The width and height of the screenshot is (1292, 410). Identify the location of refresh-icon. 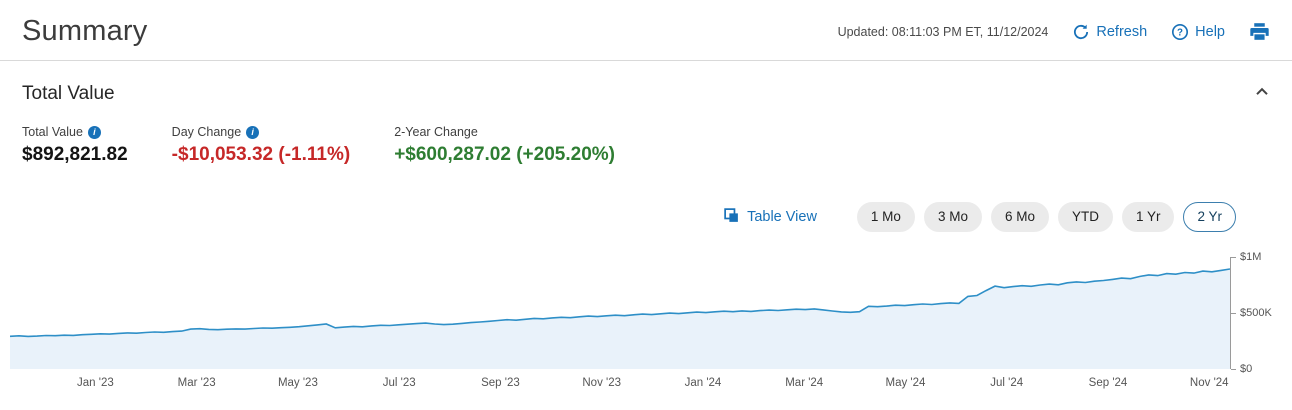
(1081, 32).